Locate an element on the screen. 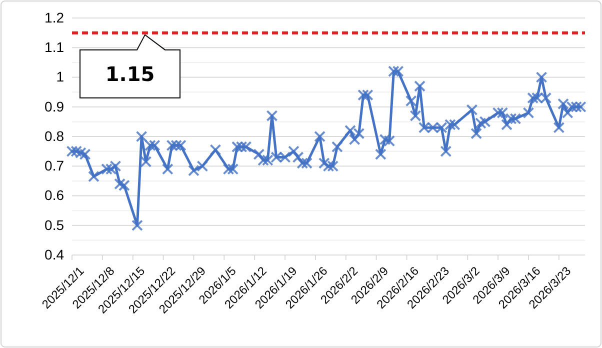  y-tick-label: 1.1 is located at coordinates (54, 47).